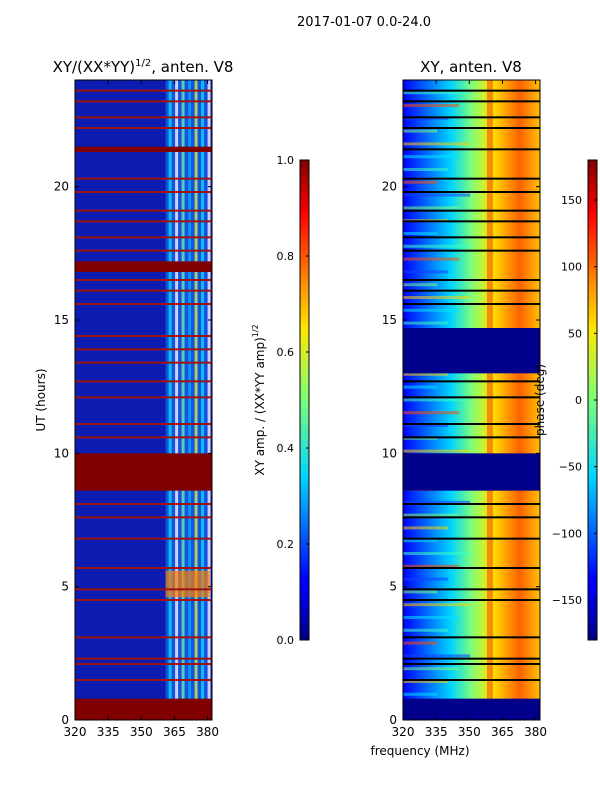  I want to click on colorbar-tick-label: 0.2, so click(286, 544).